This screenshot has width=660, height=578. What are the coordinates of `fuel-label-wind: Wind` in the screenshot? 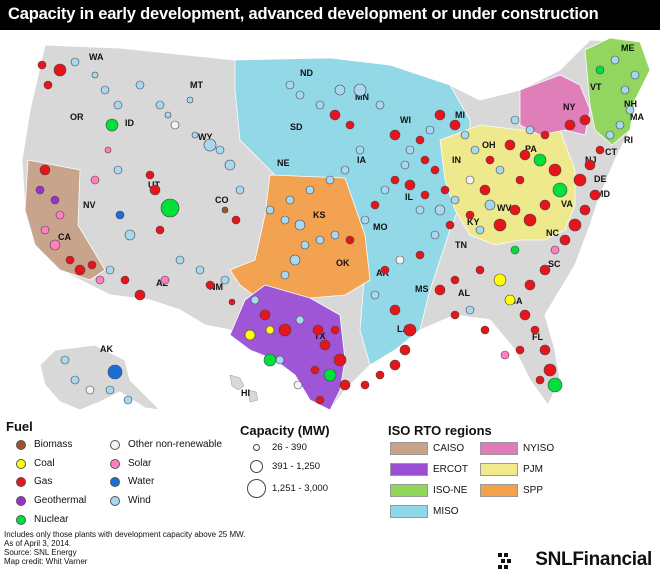 It's located at (139, 500).